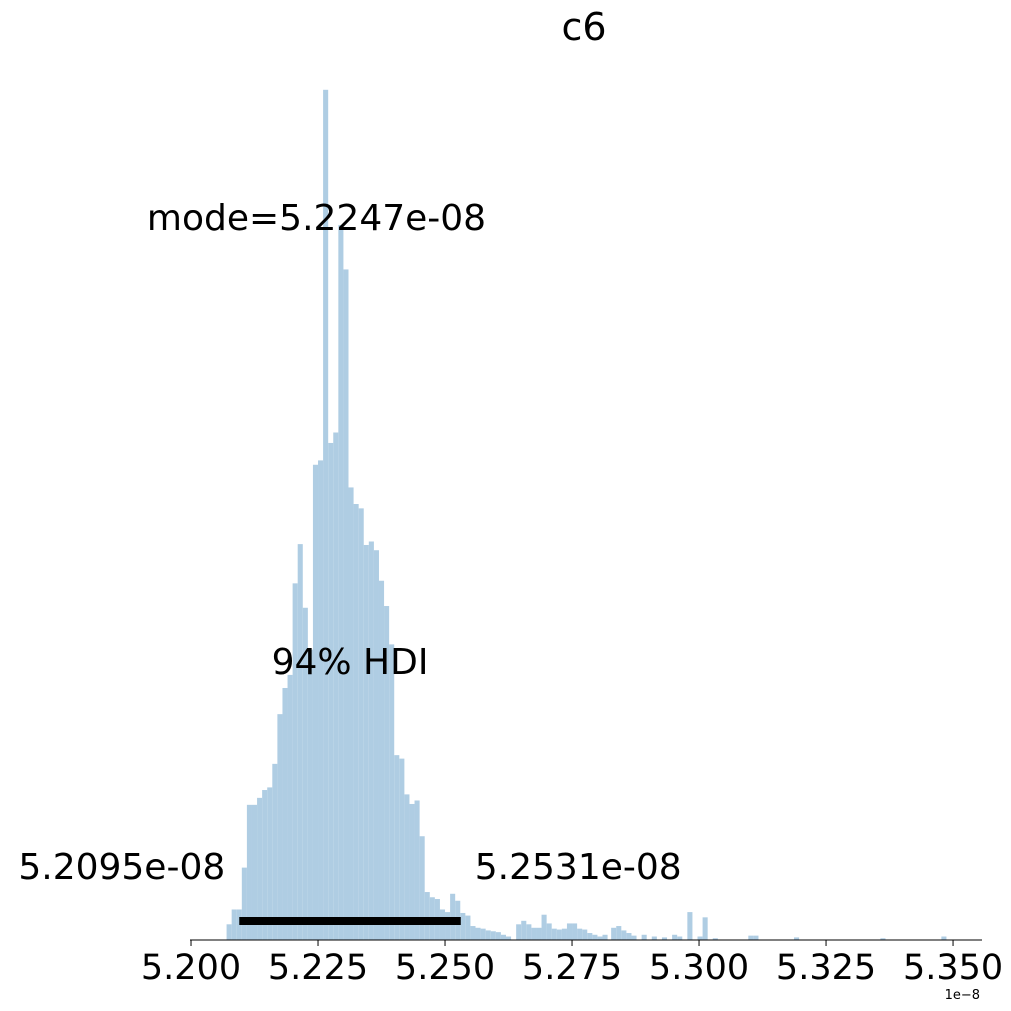 The image size is (1011, 1011). I want to click on x-axis-ticks: 5.200 5.225 5.250 5.275 5.300 5.325 5.350, so click(572, 964).